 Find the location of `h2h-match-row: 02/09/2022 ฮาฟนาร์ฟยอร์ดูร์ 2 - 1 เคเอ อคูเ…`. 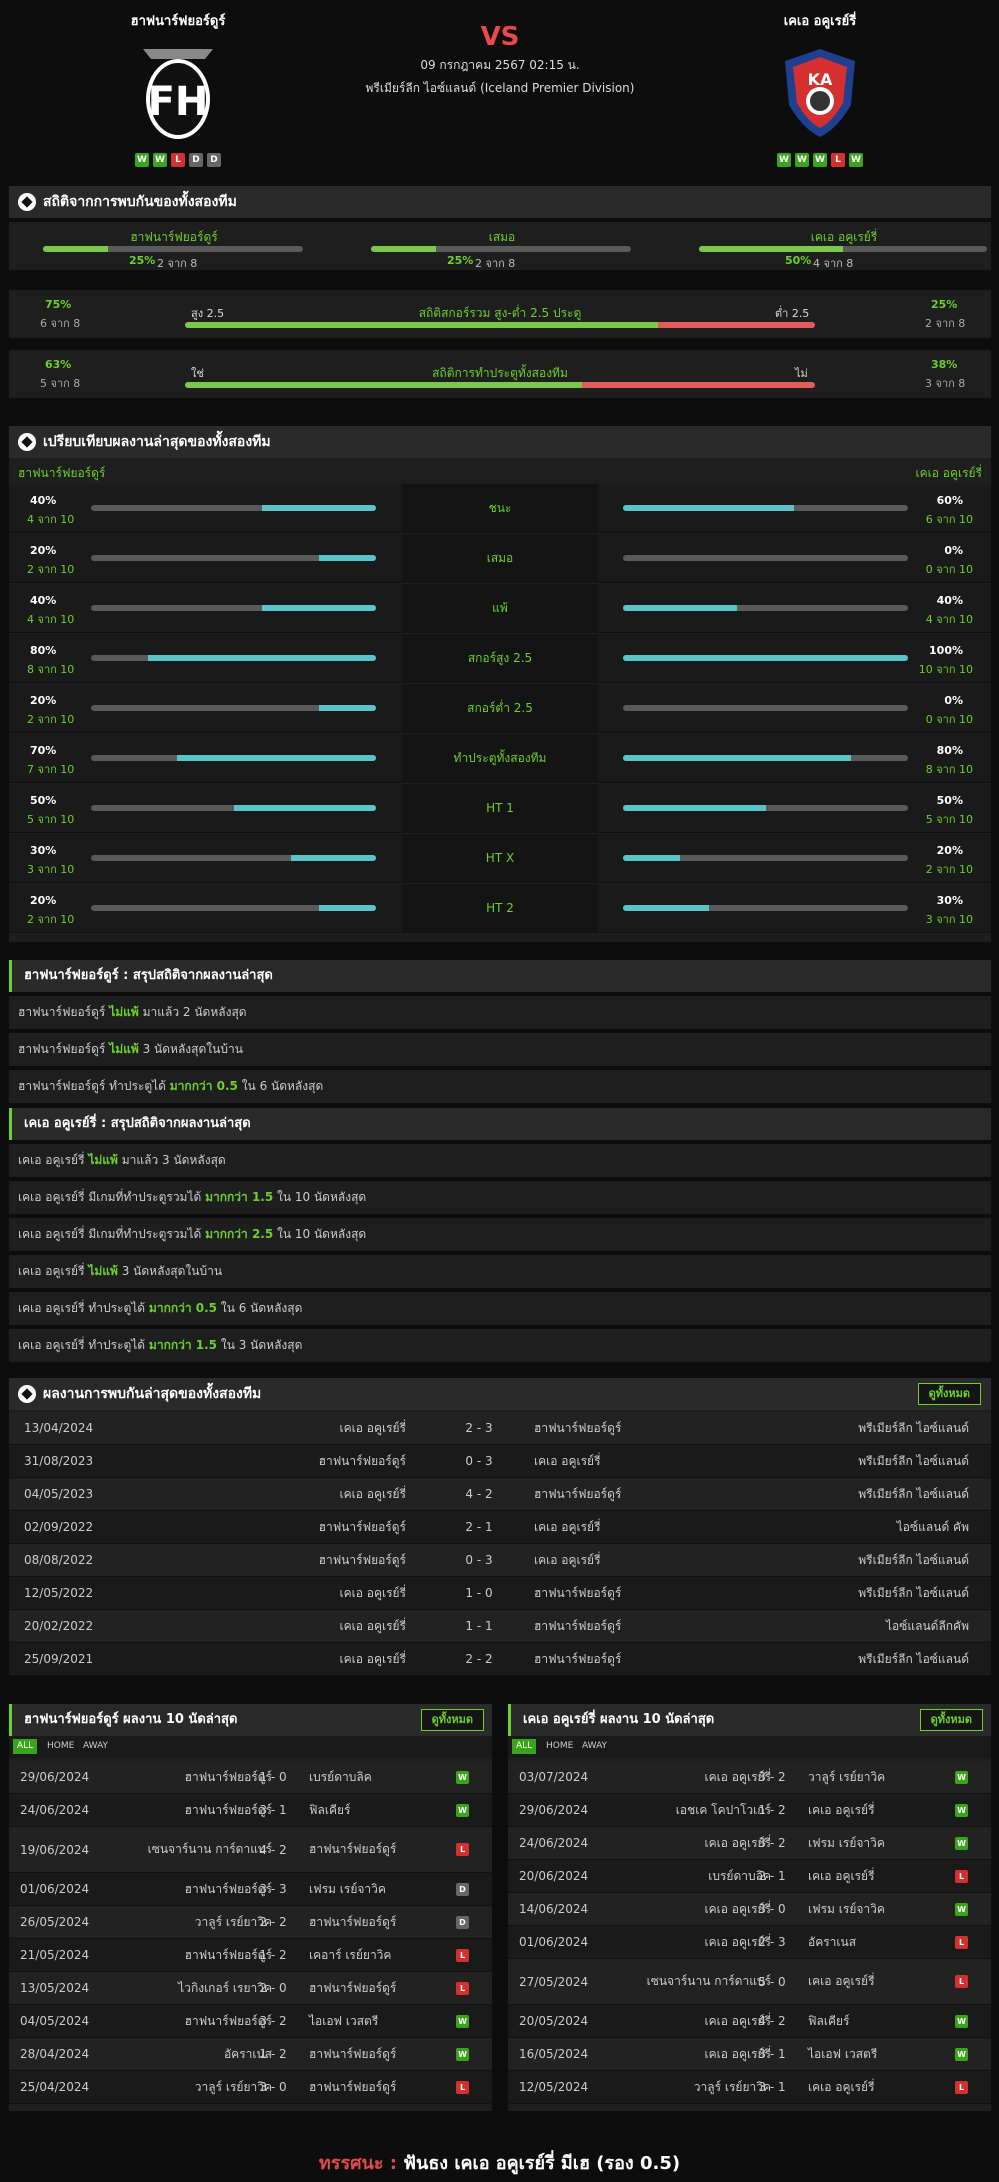

h2h-match-row: 02/09/2022 ฮาฟนาร์ฟยอร์ดูร์ 2 - 1 เคเอ อคูเ… is located at coordinates (500, 1527).